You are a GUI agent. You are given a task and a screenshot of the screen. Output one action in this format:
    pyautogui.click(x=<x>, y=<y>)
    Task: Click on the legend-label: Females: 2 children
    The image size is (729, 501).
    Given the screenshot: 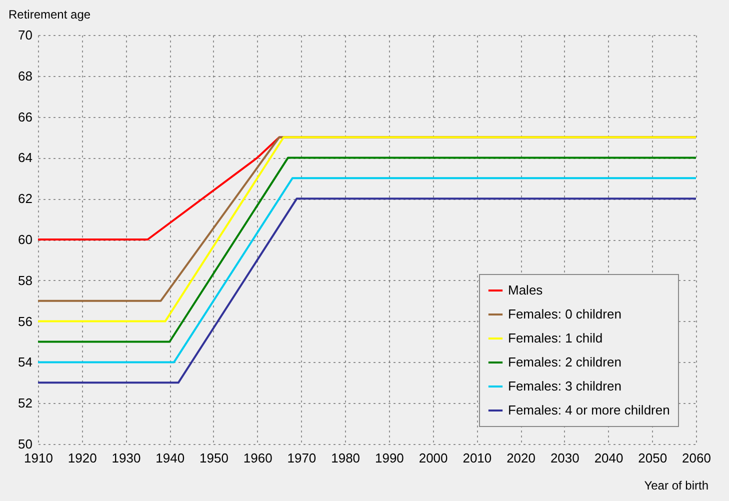 What is the action you would take?
    pyautogui.click(x=565, y=362)
    